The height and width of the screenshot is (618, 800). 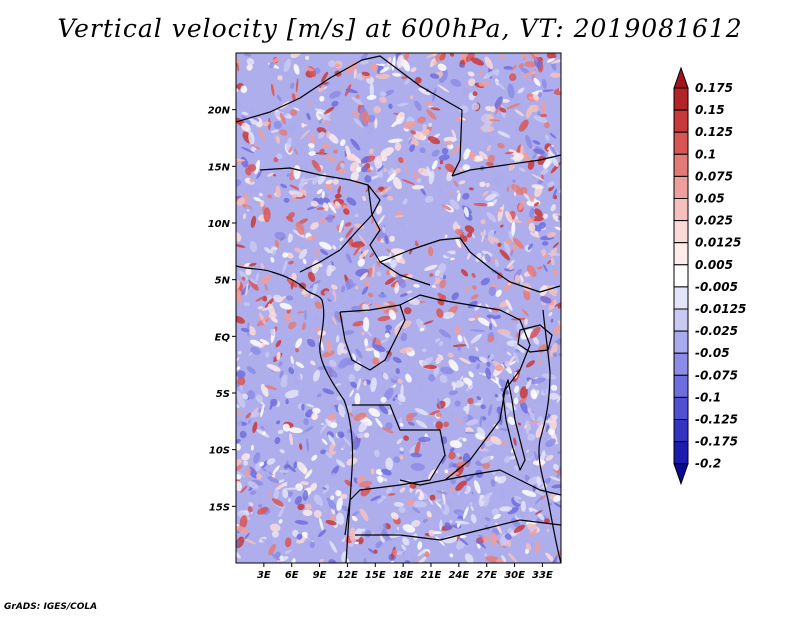 What do you see at coordinates (718, 243) in the screenshot?
I see `colorbar-label: 0.0125` at bounding box center [718, 243].